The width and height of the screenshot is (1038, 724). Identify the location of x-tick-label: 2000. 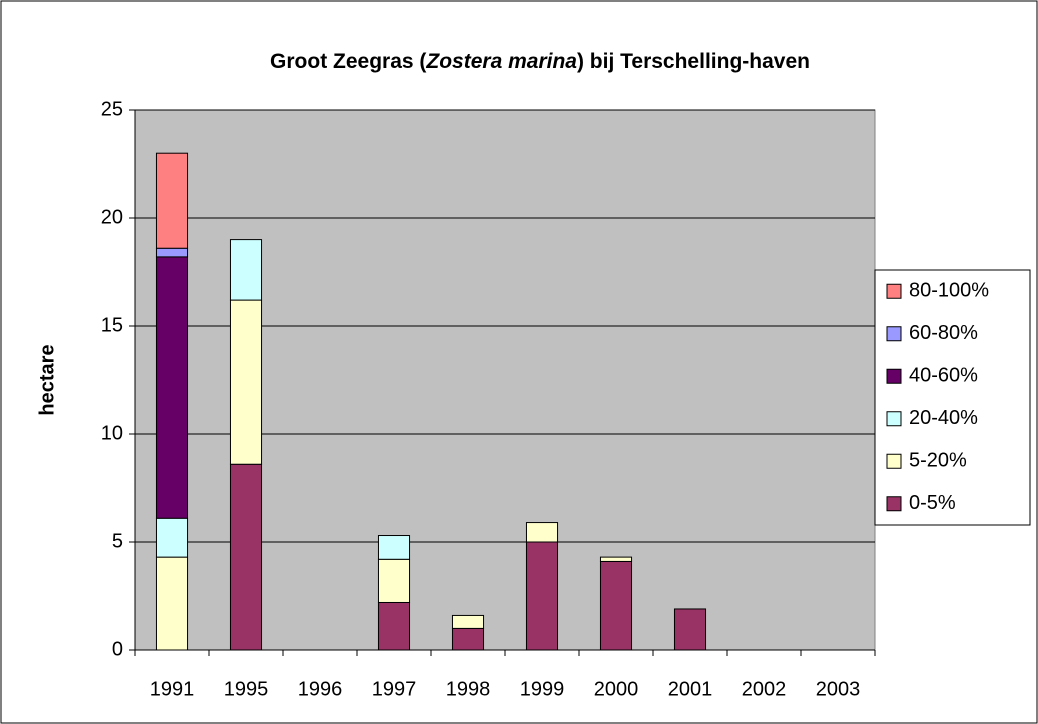
(616, 689).